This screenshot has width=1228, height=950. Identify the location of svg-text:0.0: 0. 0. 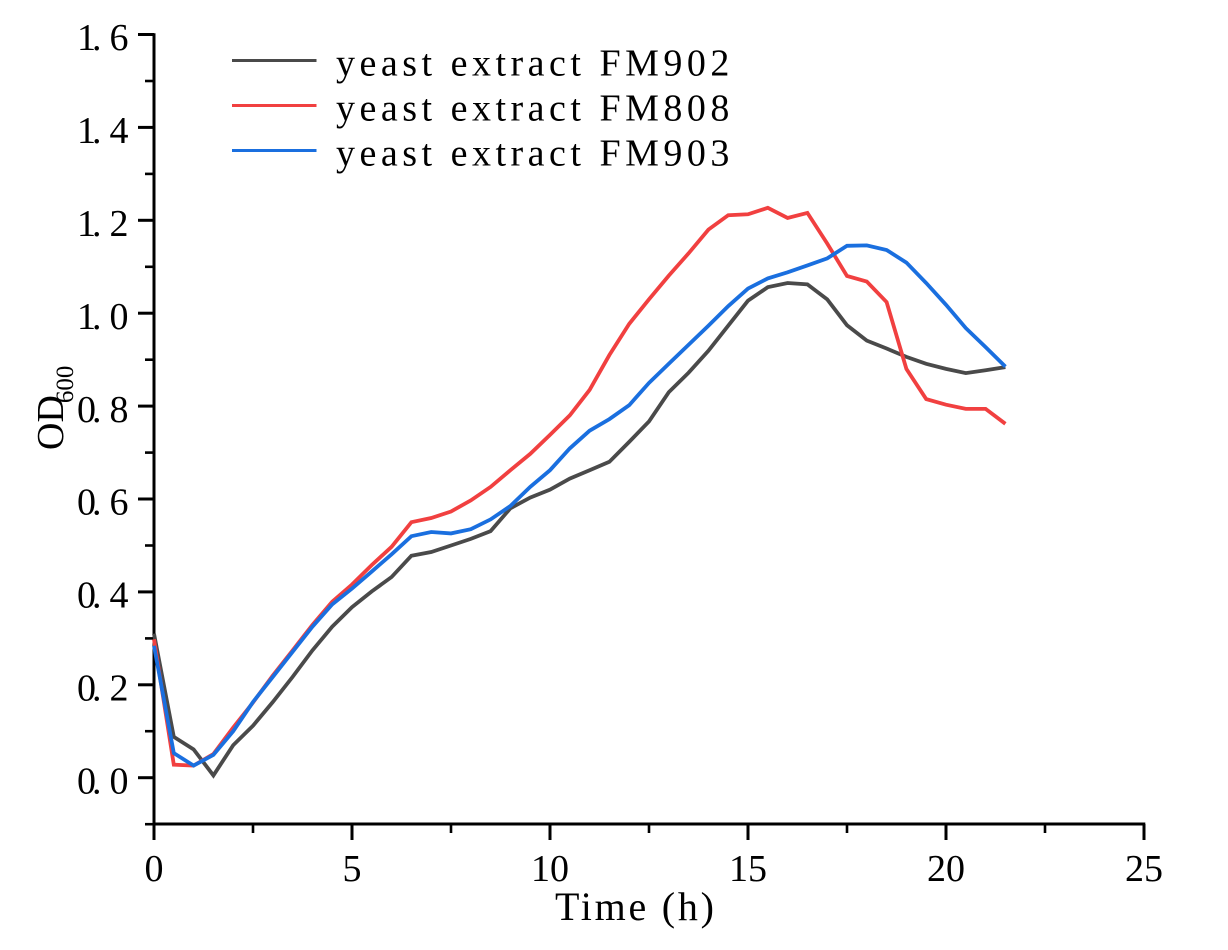
(103, 781).